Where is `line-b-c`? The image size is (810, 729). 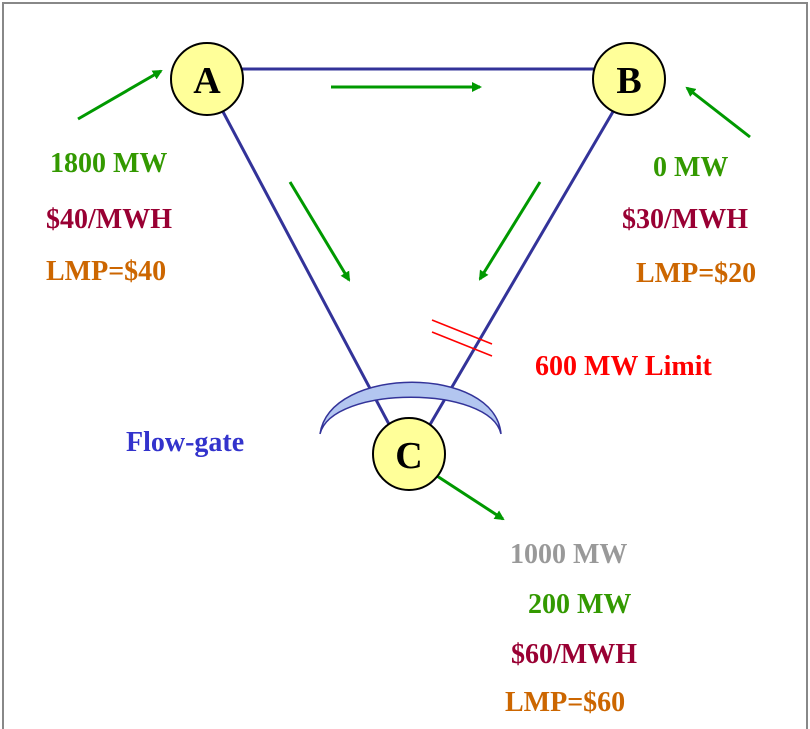
line-b-c is located at coordinates (521, 269).